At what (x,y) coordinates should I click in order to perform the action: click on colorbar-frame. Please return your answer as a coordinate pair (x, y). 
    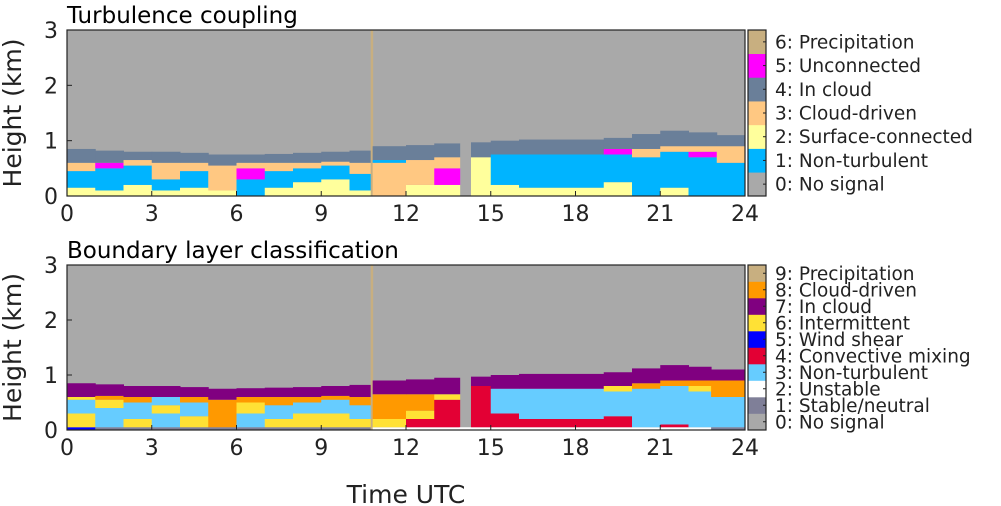
    Looking at the image, I should click on (757, 347).